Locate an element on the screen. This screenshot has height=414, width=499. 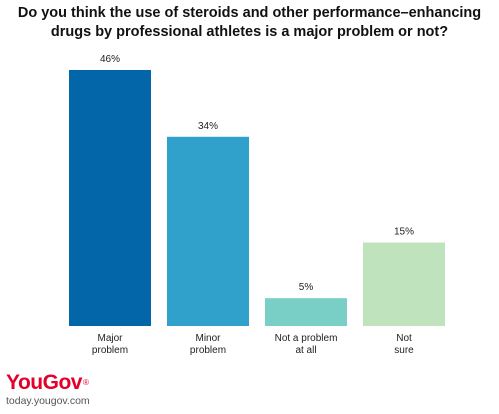
category-label-3-line-0: Not is located at coordinates (404, 338).